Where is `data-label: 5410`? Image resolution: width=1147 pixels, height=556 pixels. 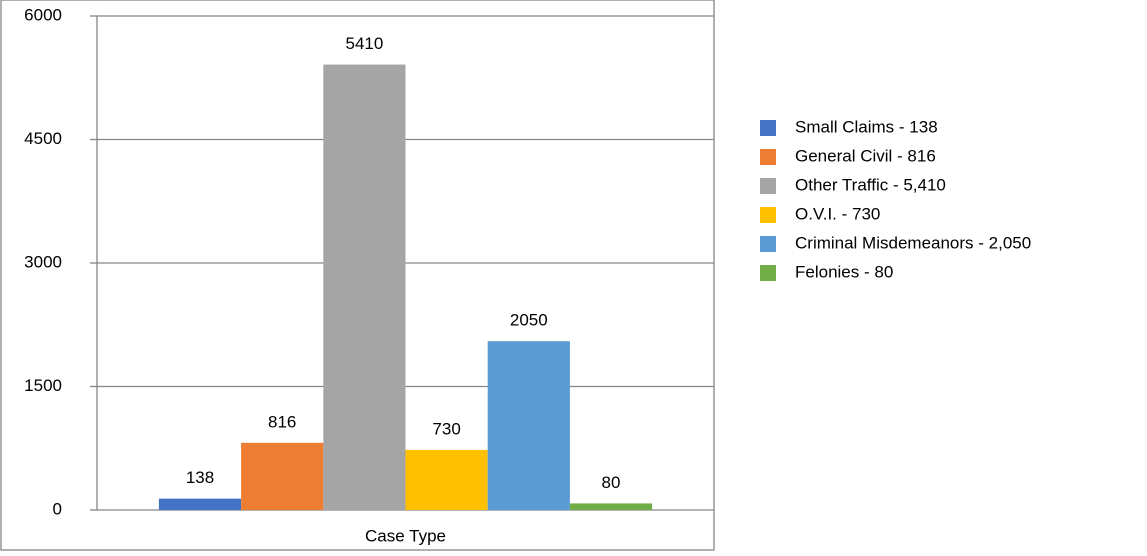
data-label: 5410 is located at coordinates (364, 43).